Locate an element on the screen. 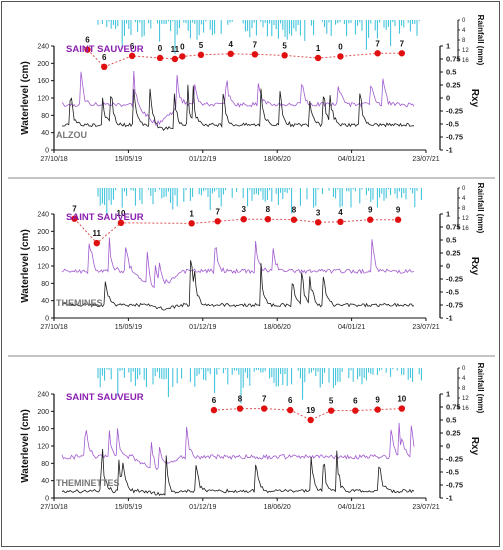 The width and height of the screenshot is (503, 550). left-tick-label: 0 is located at coordinates (47, 319).